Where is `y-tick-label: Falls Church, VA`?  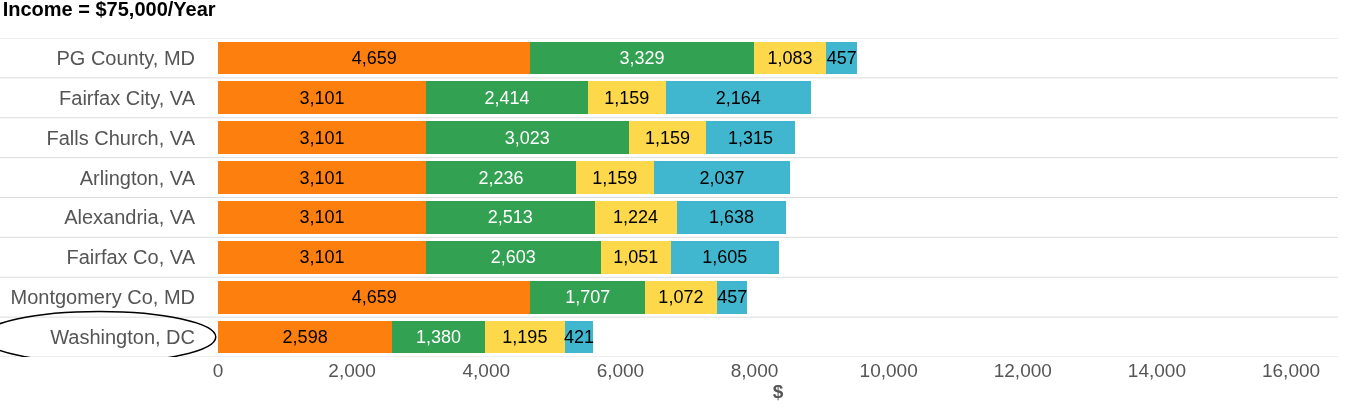 y-tick-label: Falls Church, VA is located at coordinates (121, 137).